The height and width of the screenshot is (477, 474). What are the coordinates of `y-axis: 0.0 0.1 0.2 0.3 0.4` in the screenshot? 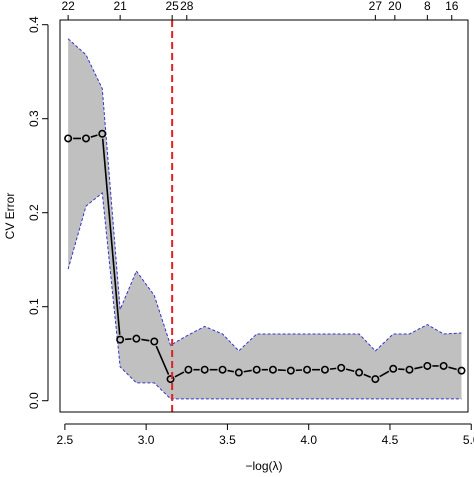 It's located at (38, 212).